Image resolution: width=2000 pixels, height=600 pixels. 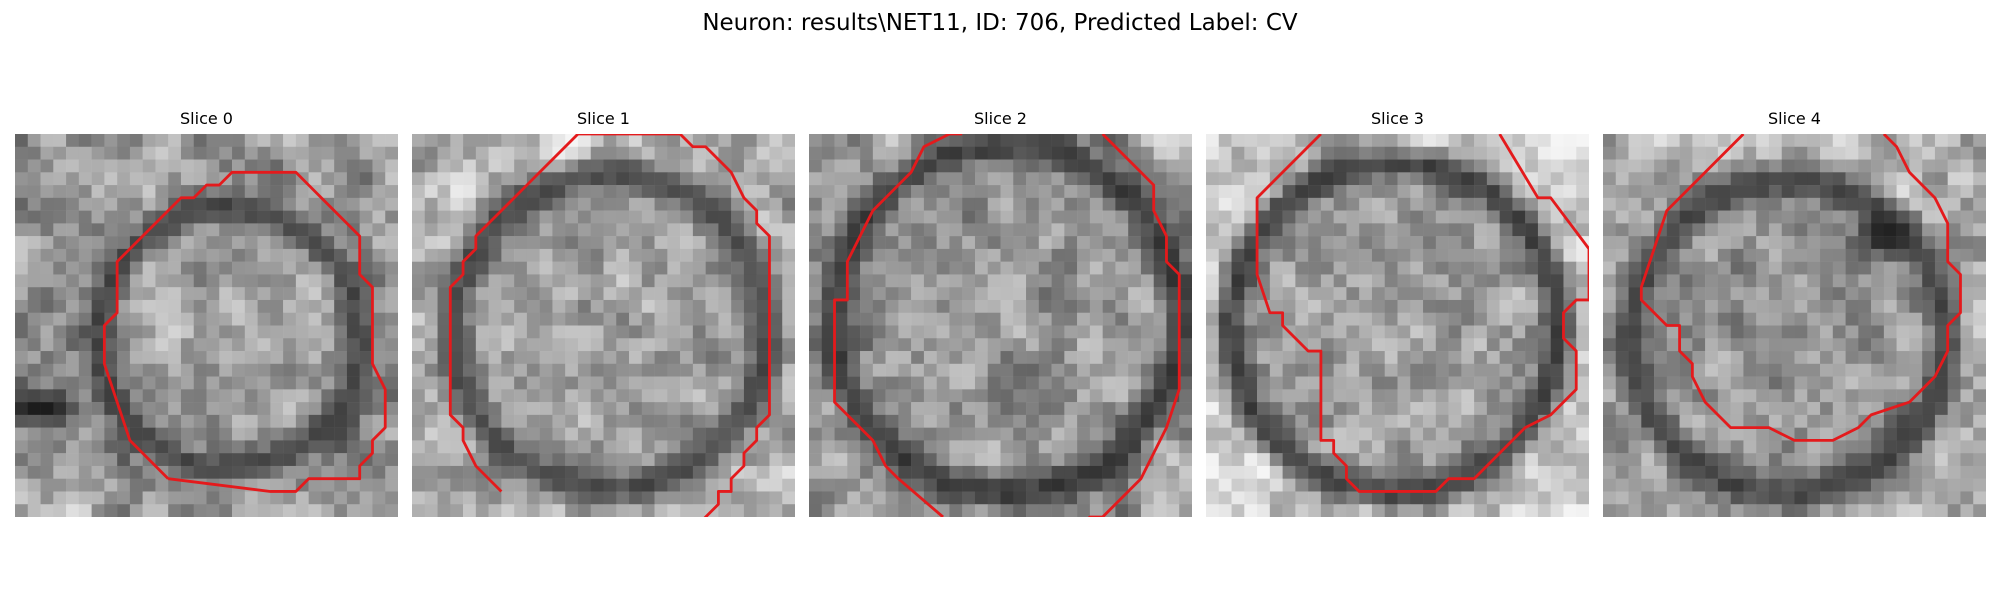 I want to click on slice-panel-2: Slice 2, so click(x=1000, y=314).